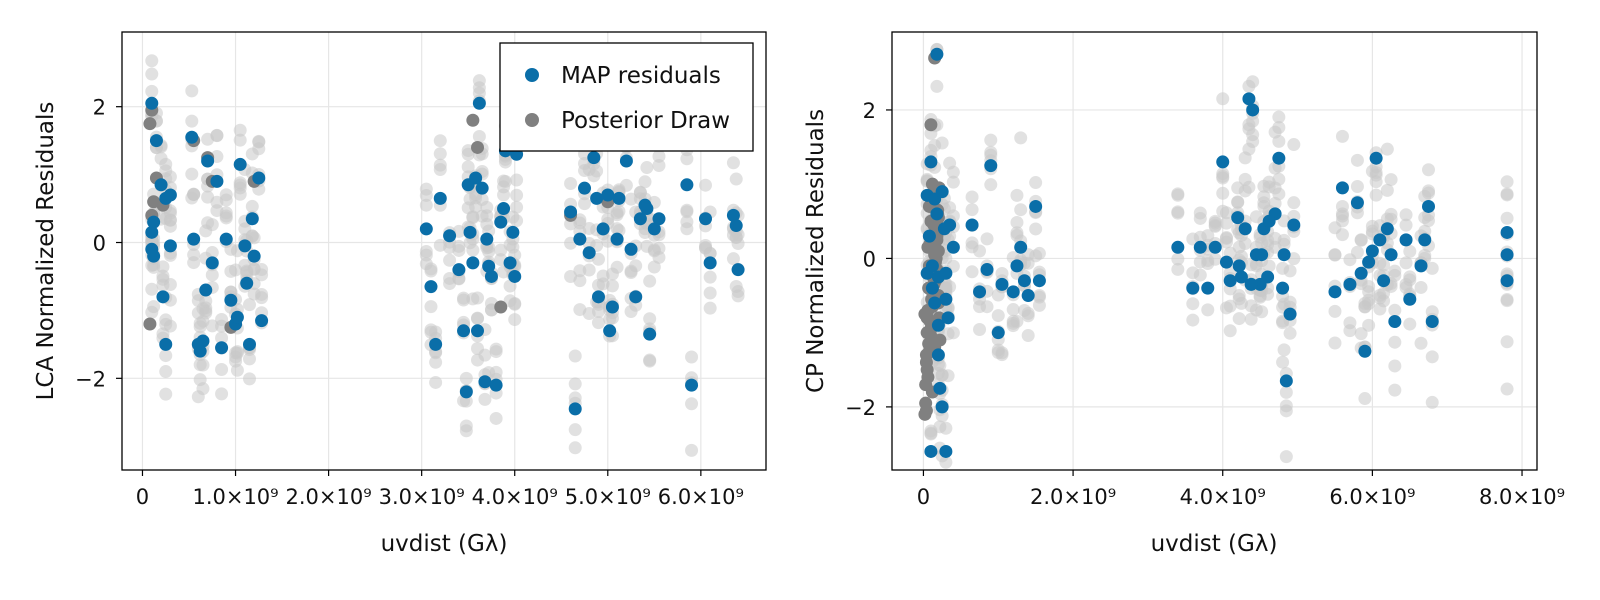  I want to click on legend-box, so click(626, 97).